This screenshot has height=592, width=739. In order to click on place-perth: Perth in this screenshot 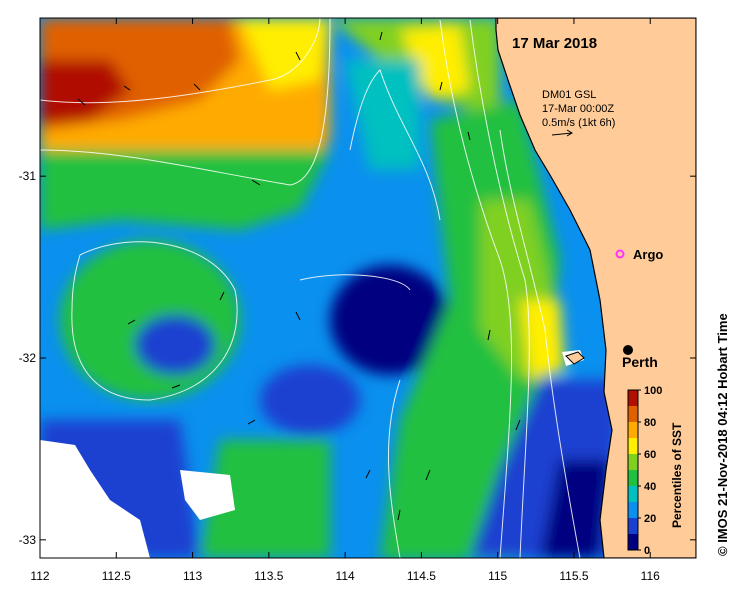, I will do `click(640, 357)`.